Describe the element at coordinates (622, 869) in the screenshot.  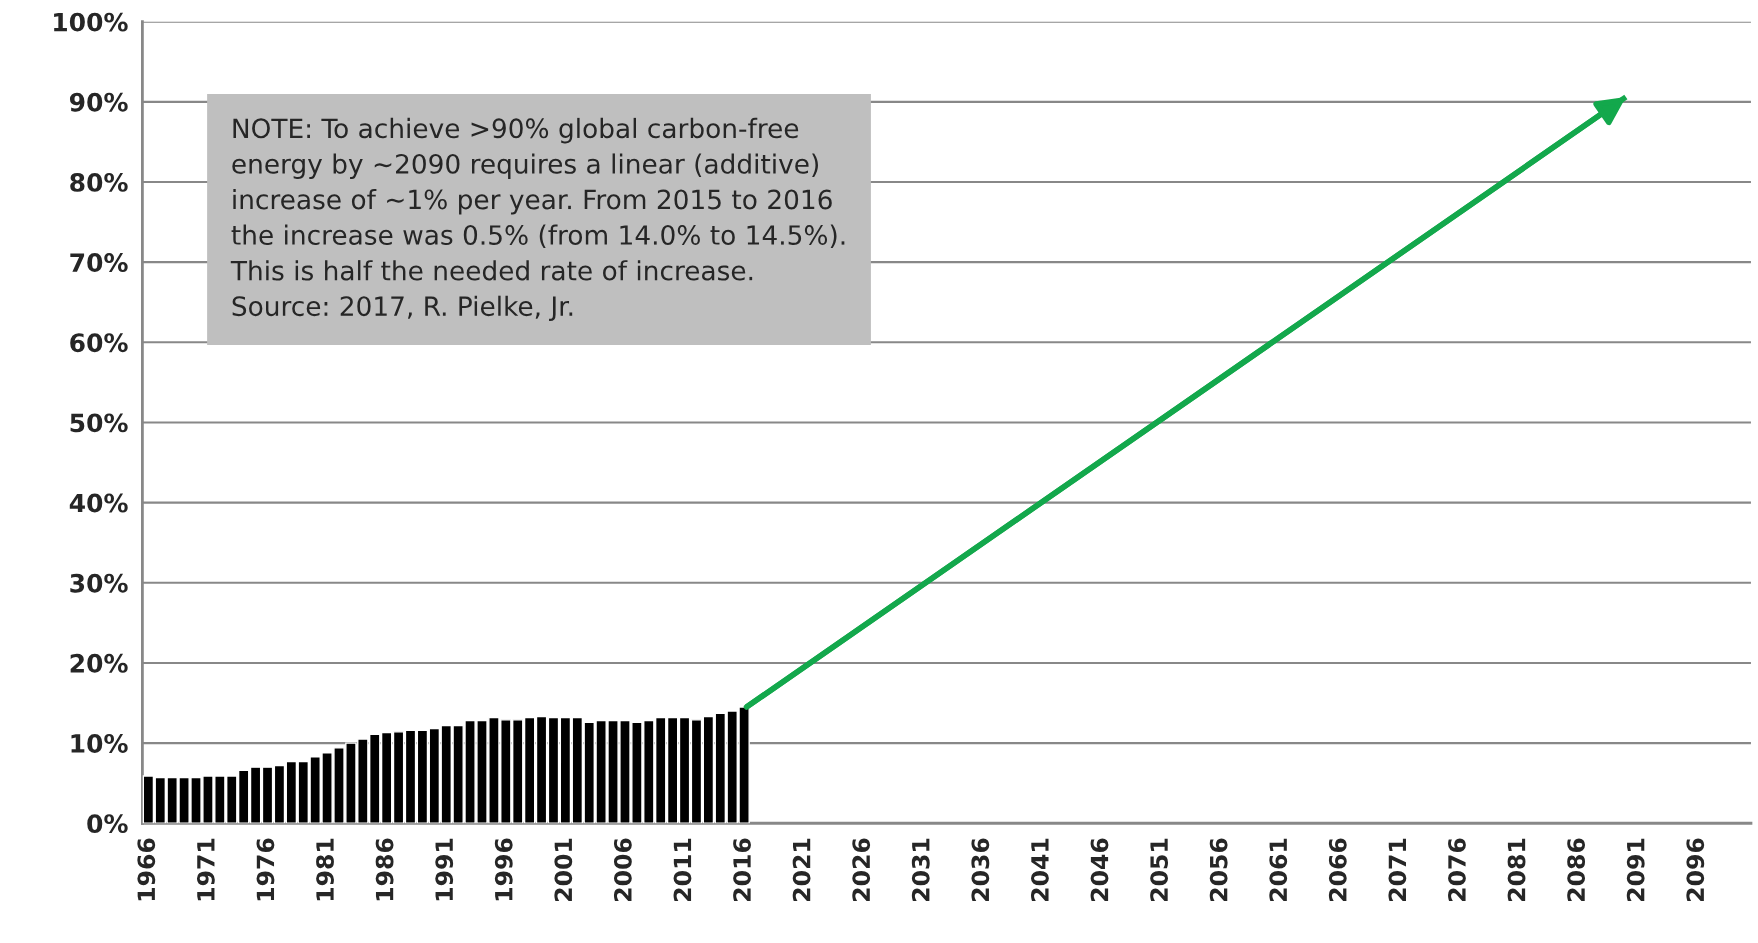
I see `x-tick-label: 2006` at that location.